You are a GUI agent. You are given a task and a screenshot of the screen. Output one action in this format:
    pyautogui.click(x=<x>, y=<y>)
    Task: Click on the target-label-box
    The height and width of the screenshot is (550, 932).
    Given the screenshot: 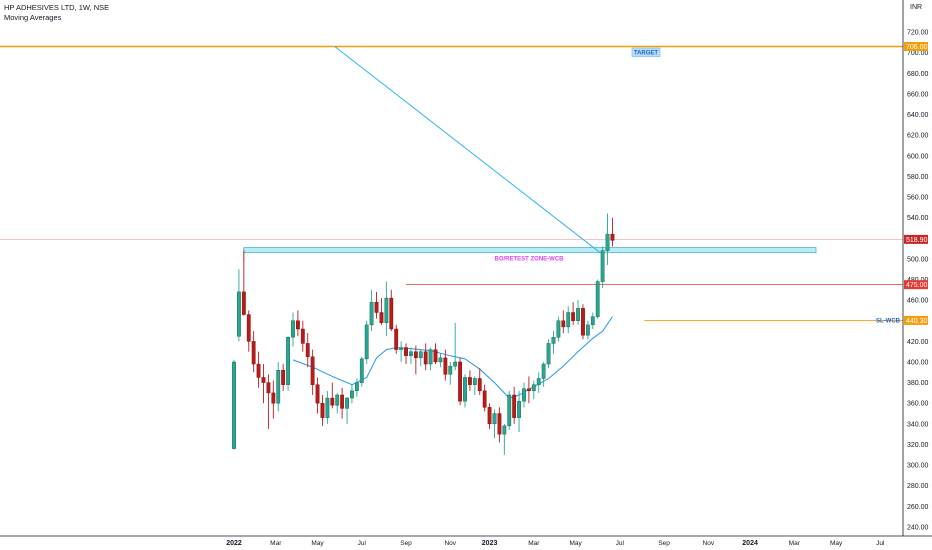 What is the action you would take?
    pyautogui.click(x=646, y=52)
    